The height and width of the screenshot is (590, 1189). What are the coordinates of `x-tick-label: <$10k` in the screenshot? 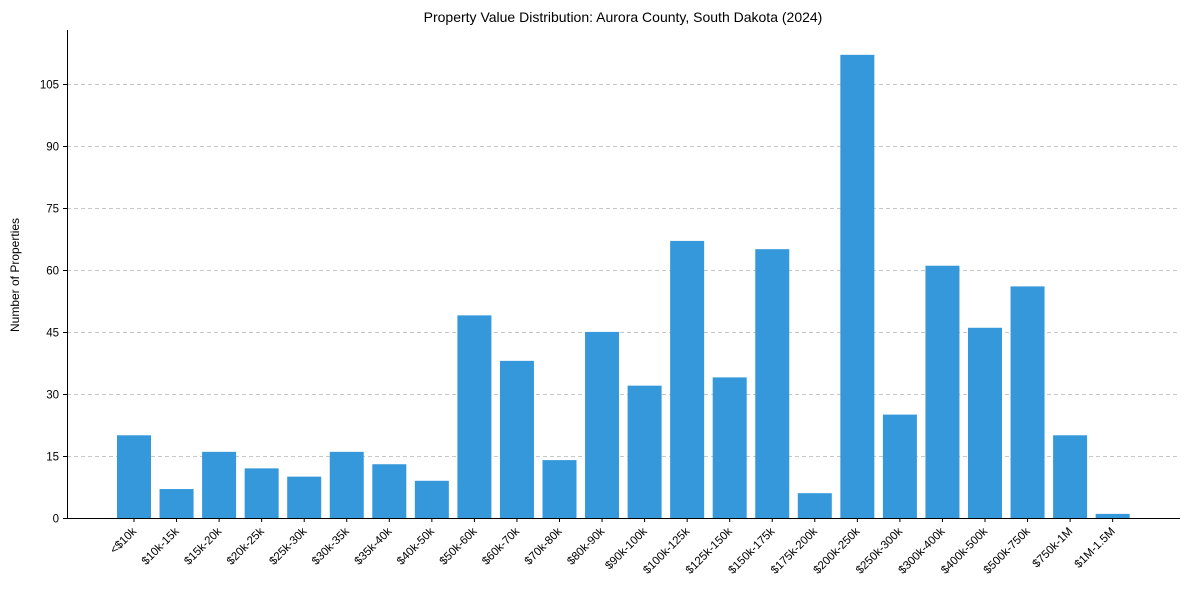 It's located at (123, 540).